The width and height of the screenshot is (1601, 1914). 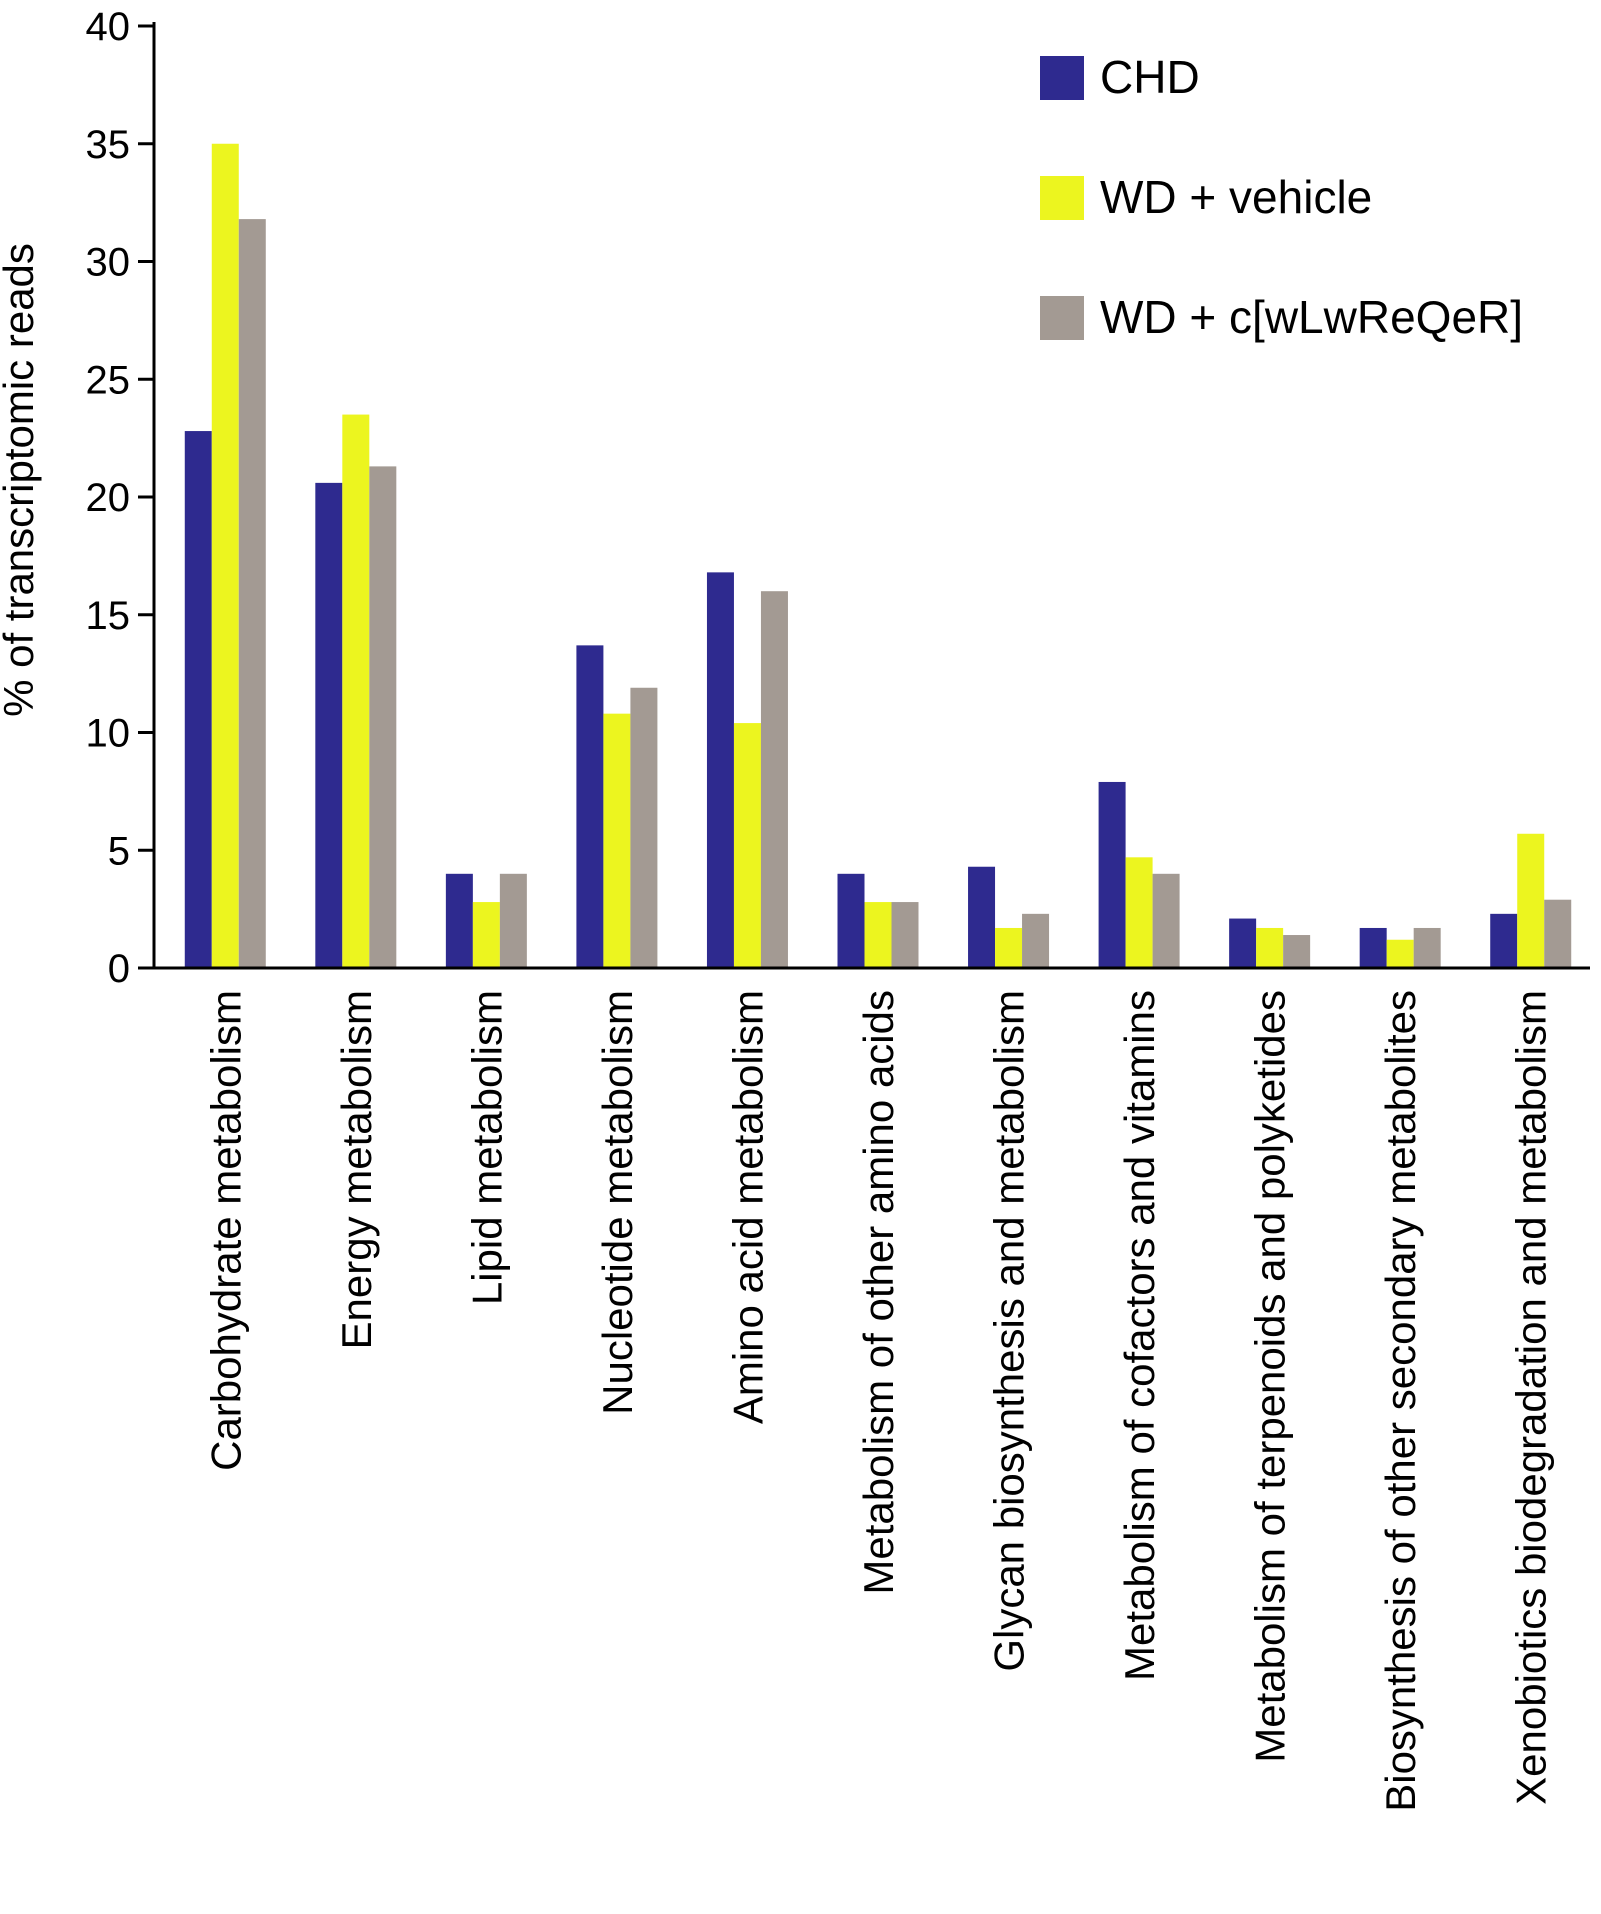 I want to click on y-tick-label-40: 40, so click(x=108, y=27).